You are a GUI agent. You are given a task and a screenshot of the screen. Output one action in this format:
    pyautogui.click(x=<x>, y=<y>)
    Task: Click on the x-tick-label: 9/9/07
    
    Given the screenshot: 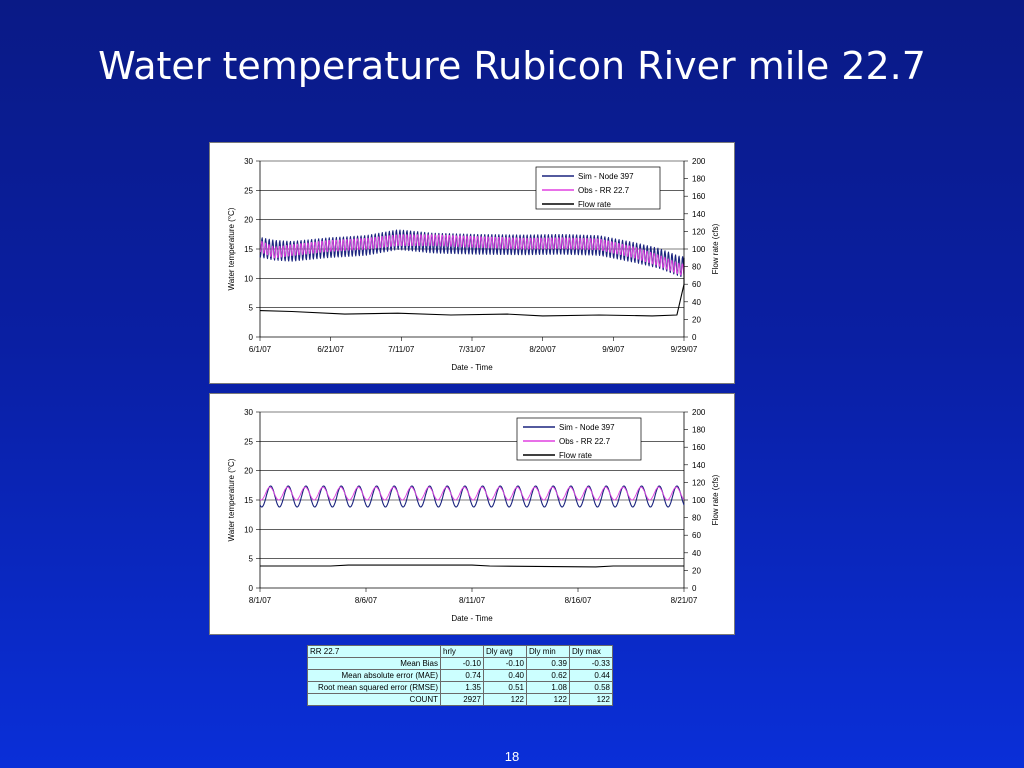 What is the action you would take?
    pyautogui.click(x=613, y=349)
    